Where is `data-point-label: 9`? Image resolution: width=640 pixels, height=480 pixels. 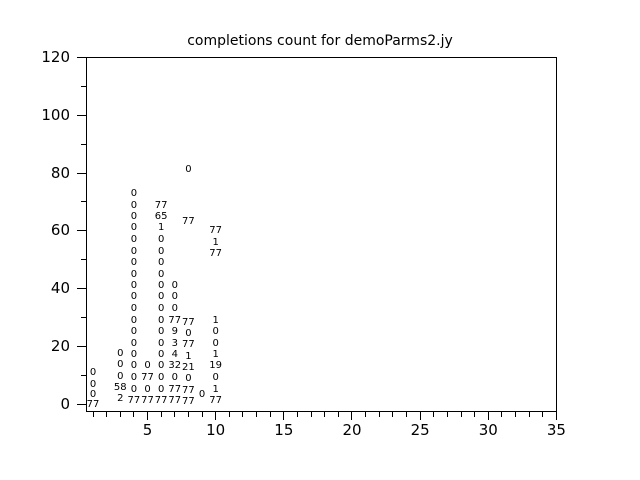
data-point-label: 9 is located at coordinates (174, 332).